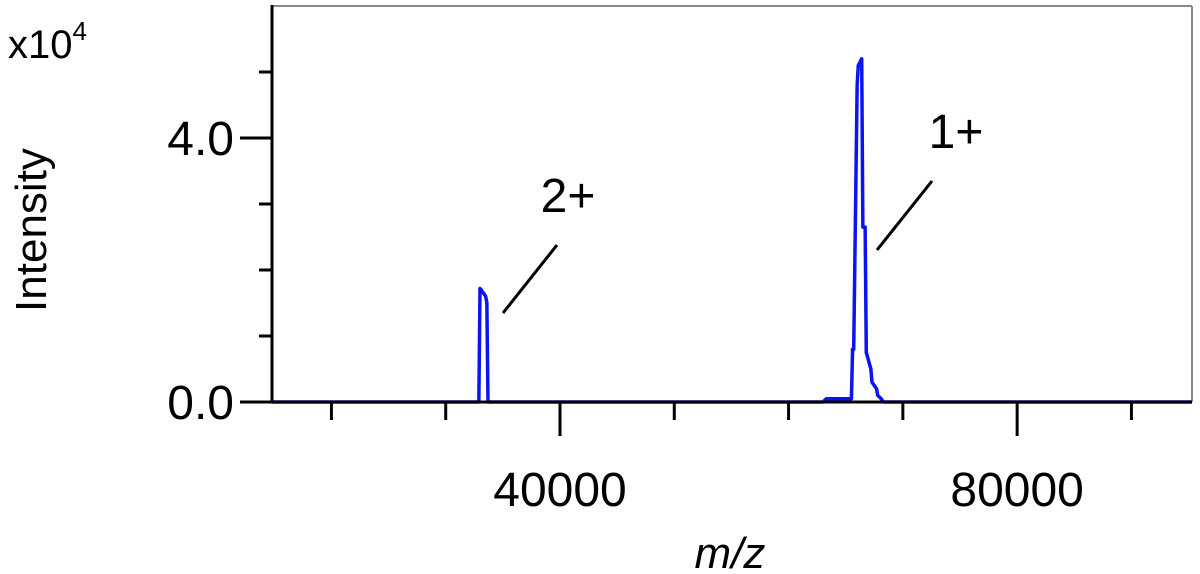 Image resolution: width=1200 pixels, height=574 pixels. What do you see at coordinates (200, 139) in the screenshot?
I see `y-tick-label: 4.0` at bounding box center [200, 139].